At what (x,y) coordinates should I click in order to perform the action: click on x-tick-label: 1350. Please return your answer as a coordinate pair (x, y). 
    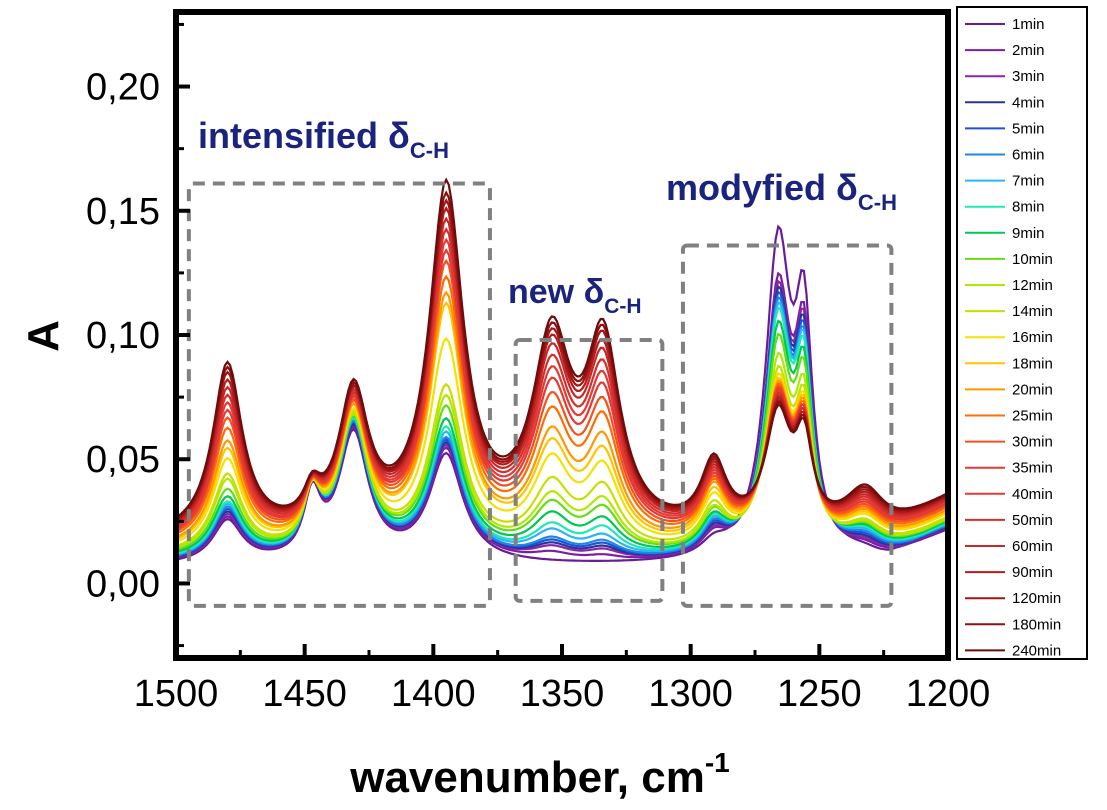
    Looking at the image, I should click on (562, 694).